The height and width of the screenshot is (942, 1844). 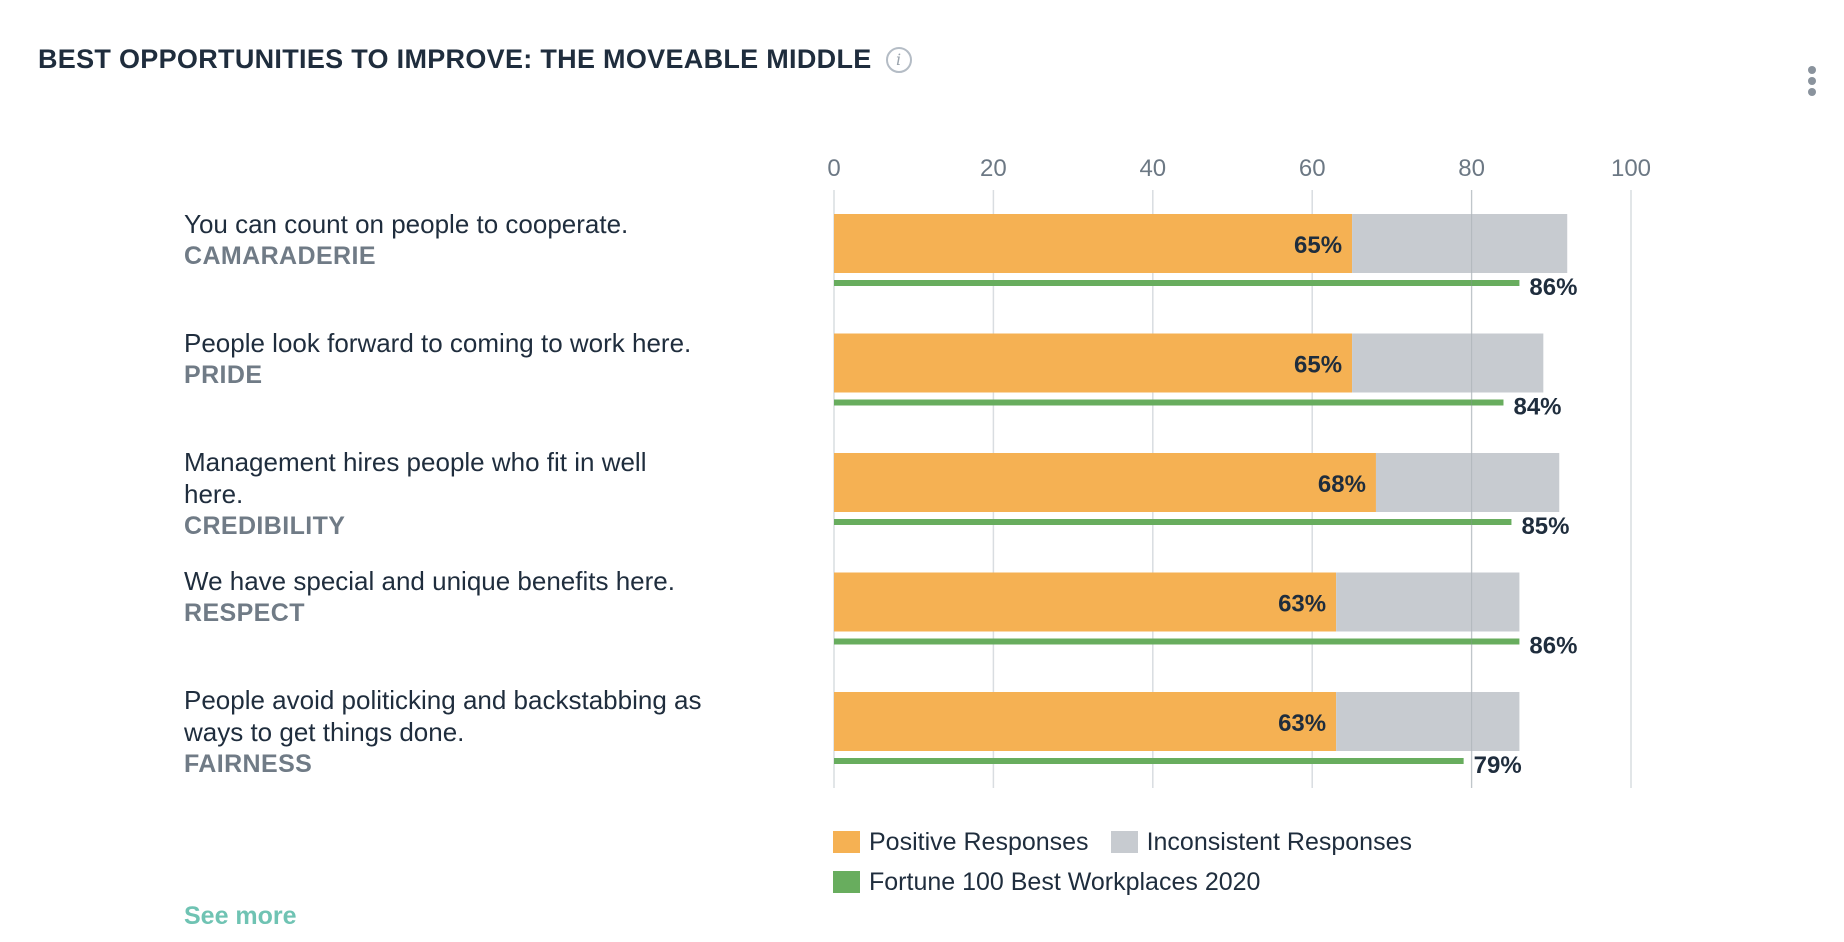 What do you see at coordinates (1537, 407) in the screenshot?
I see `benchmark-data-label: 84%` at bounding box center [1537, 407].